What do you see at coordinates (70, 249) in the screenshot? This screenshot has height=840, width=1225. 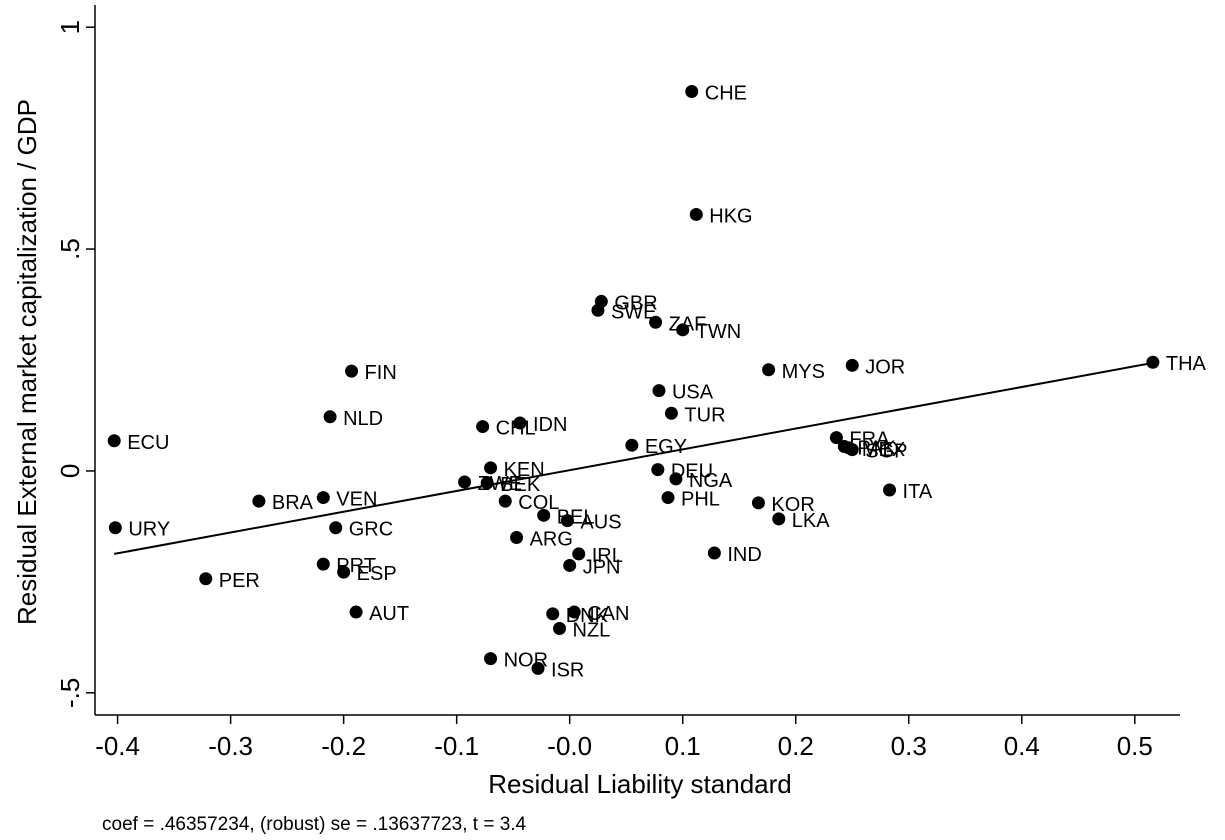 I see `y-tick-label: .5` at bounding box center [70, 249].